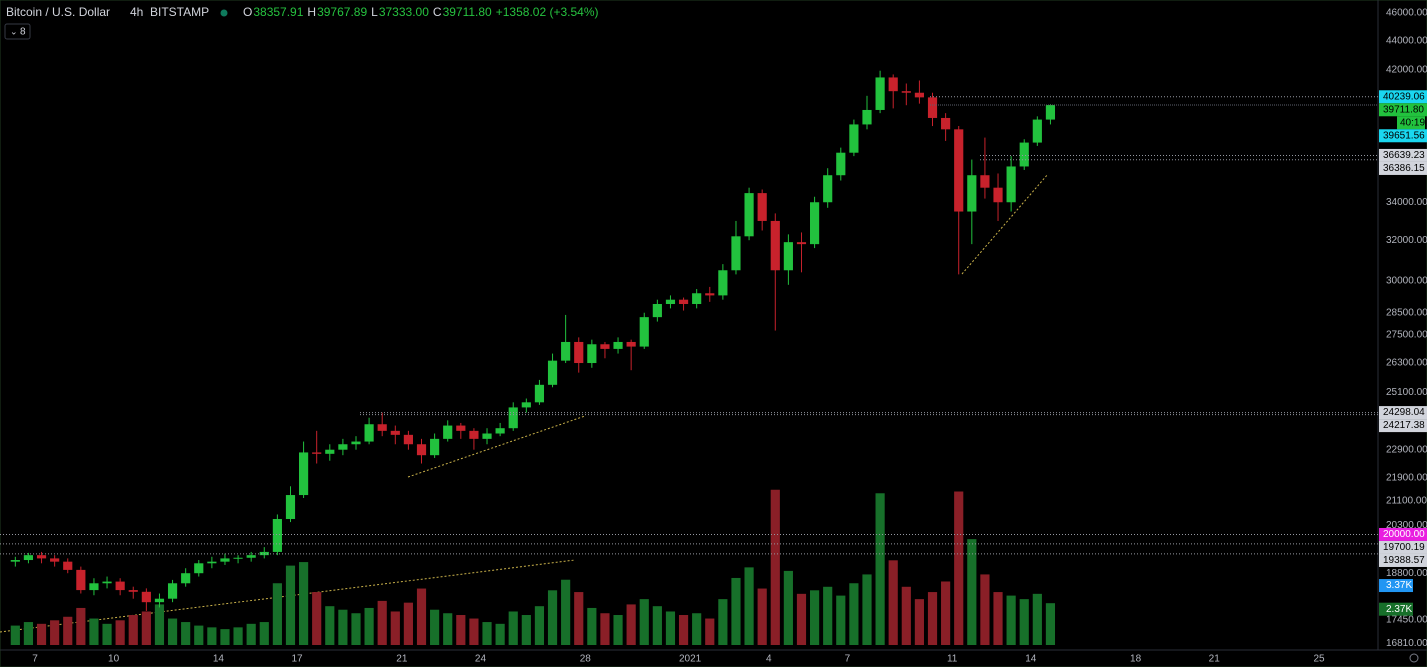  I want to click on y-tick-label: 21100.00, so click(1406, 501).